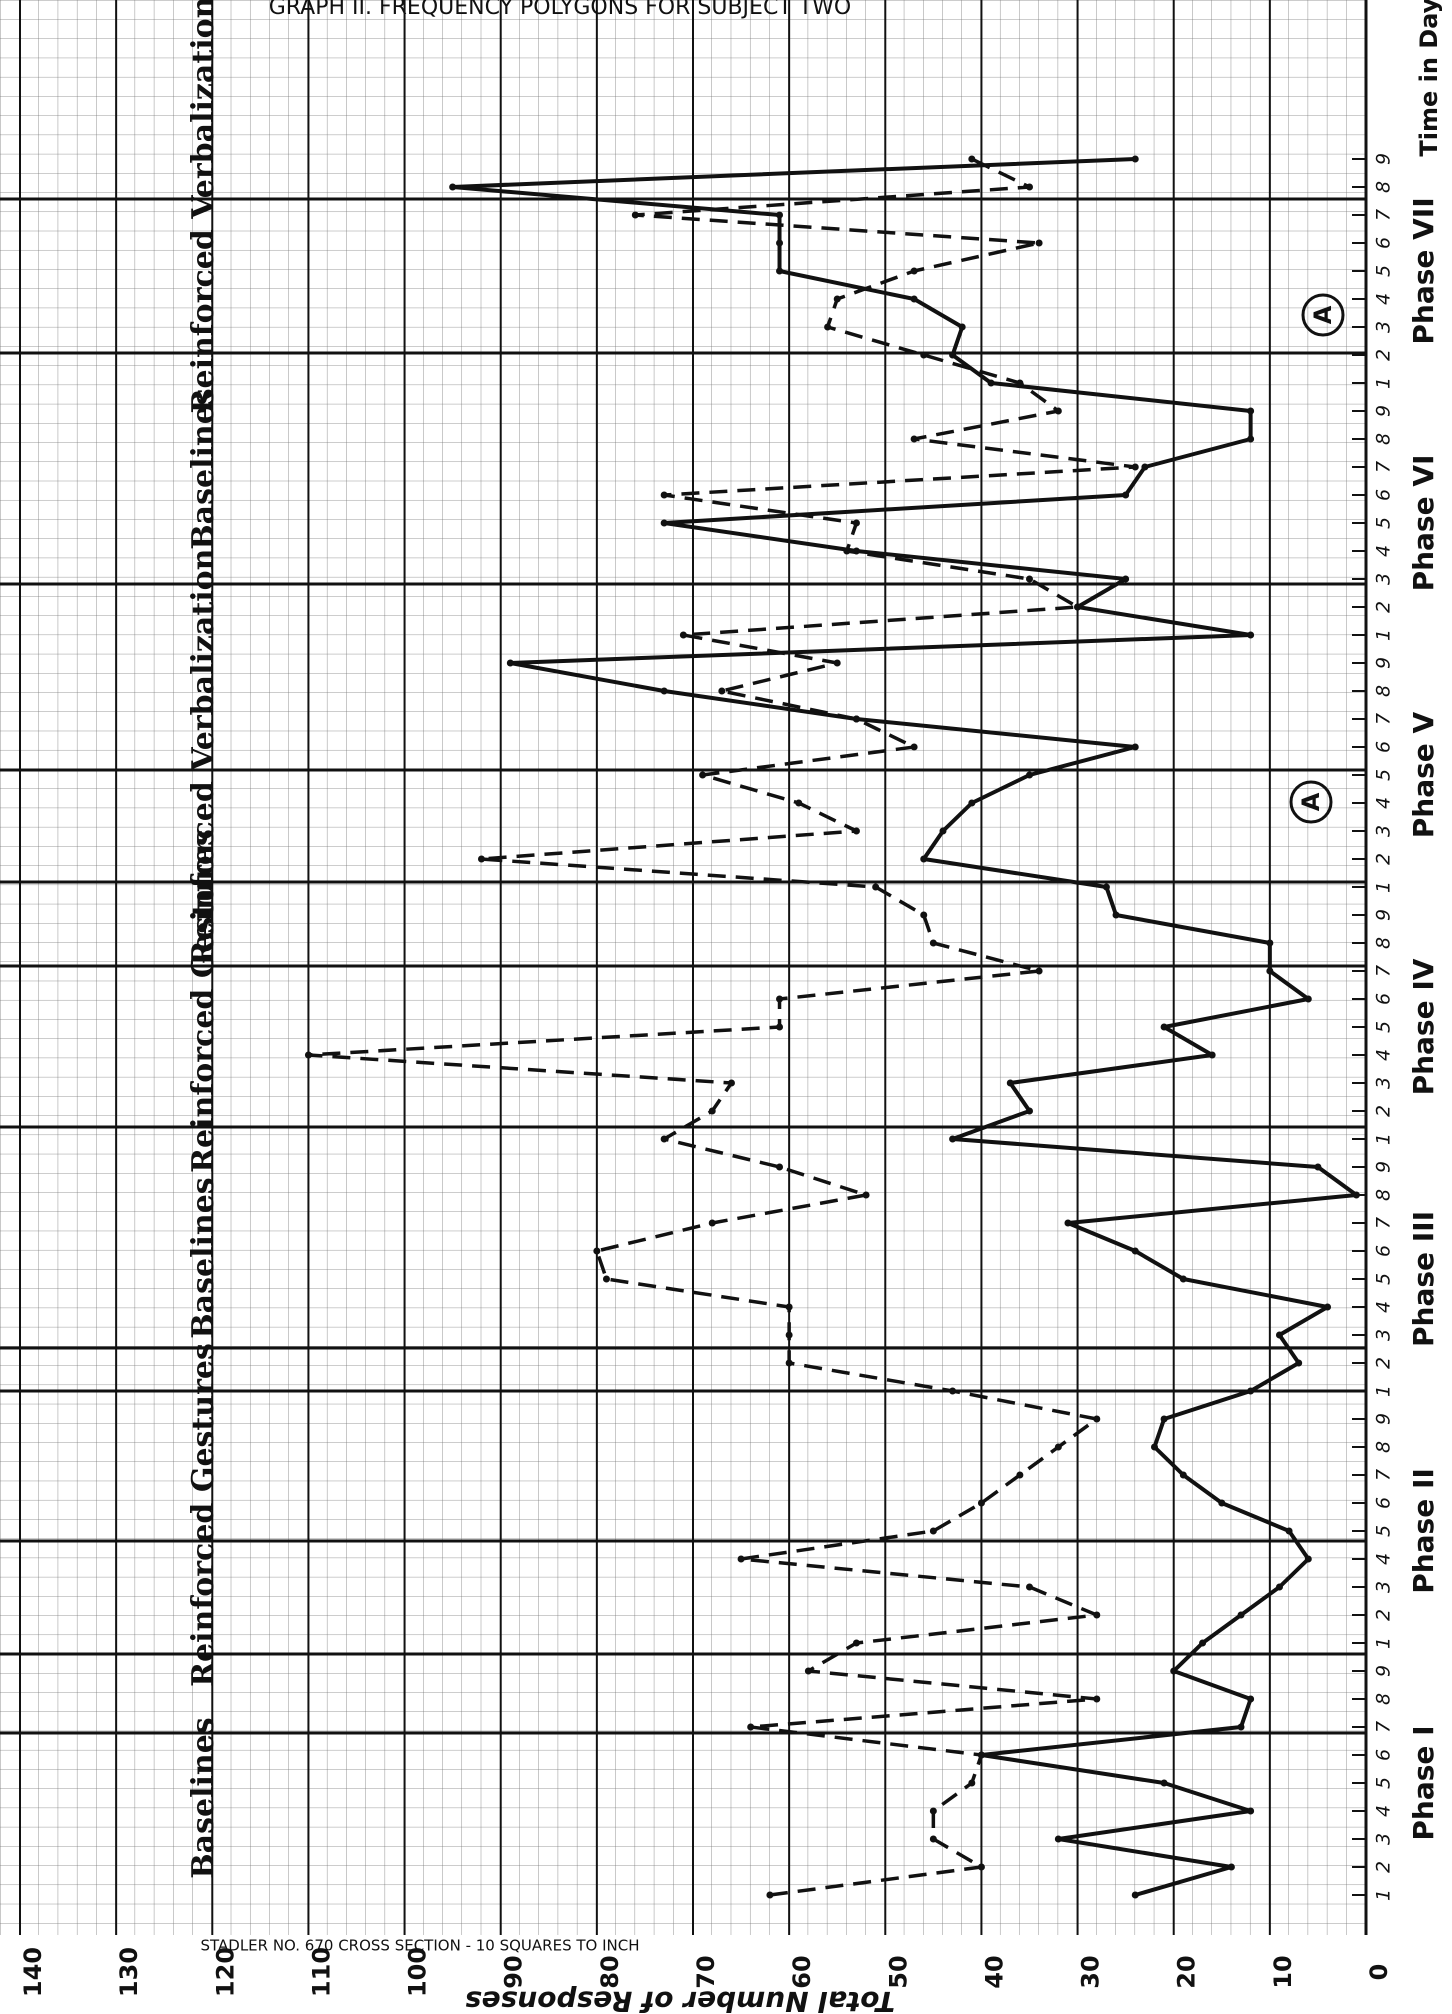  I want to click on y-axis-label: Time in Days, so click(1429, 78).